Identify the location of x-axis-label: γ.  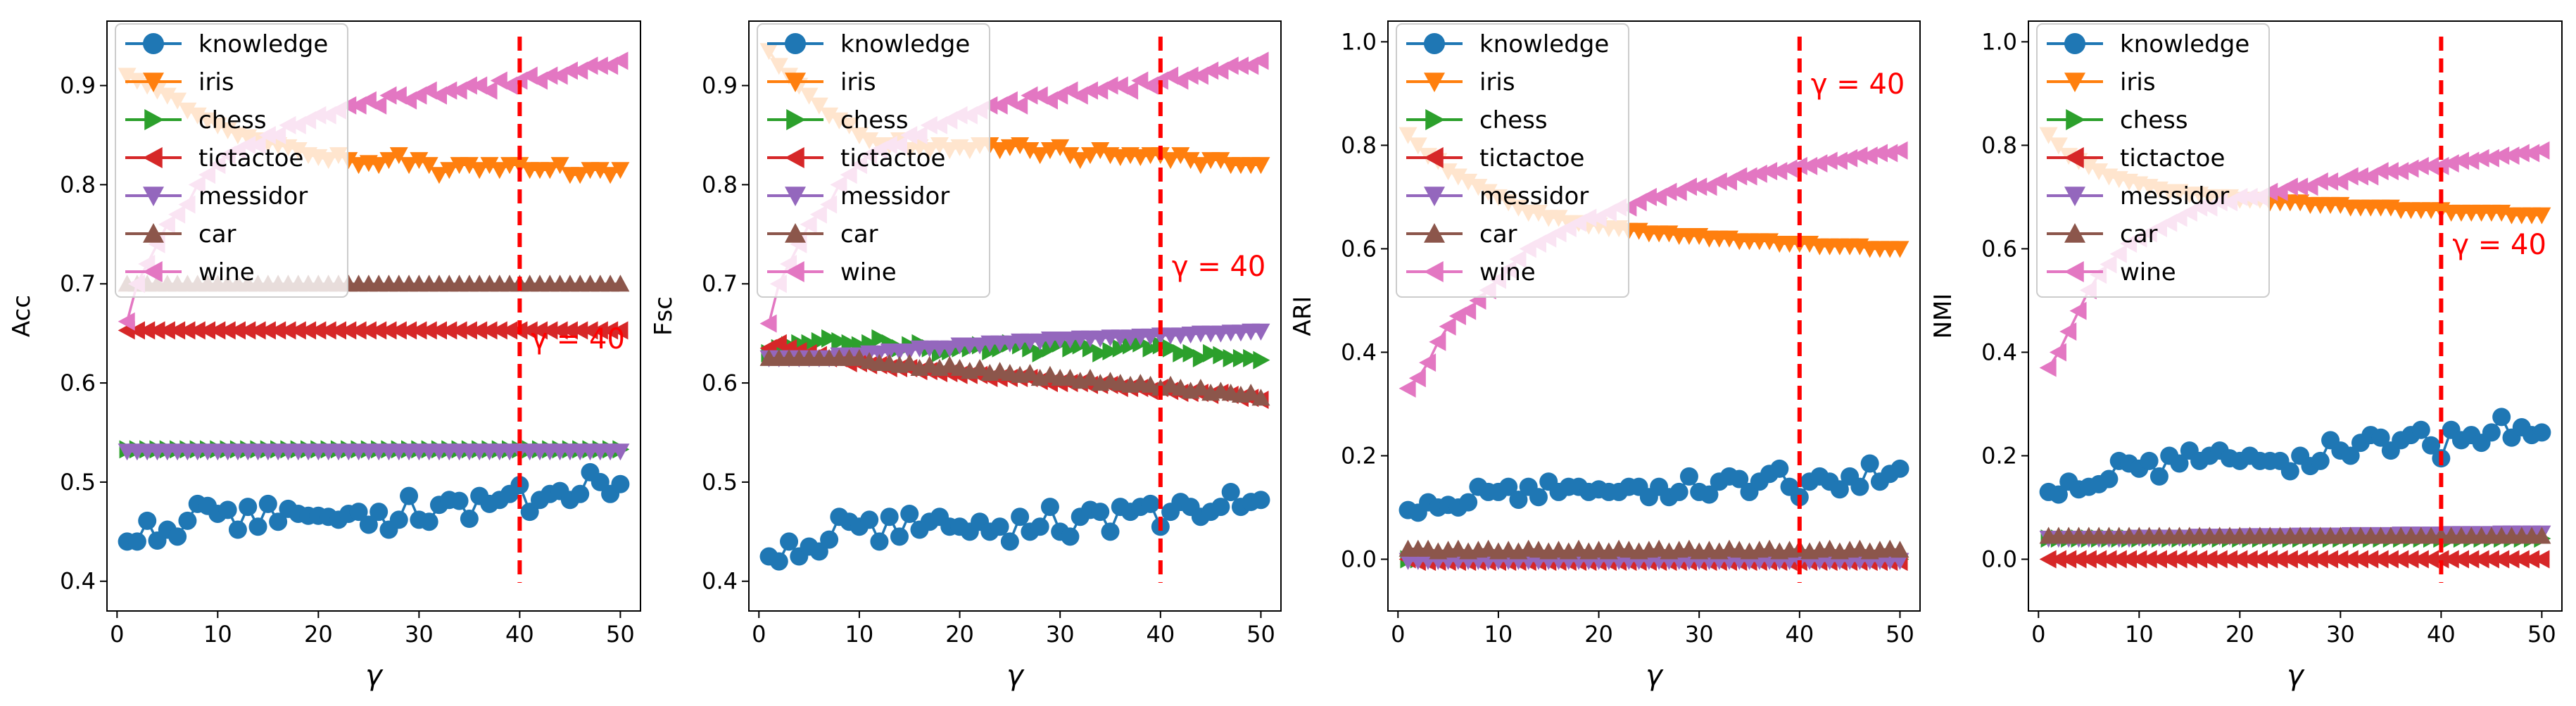
(1655, 676).